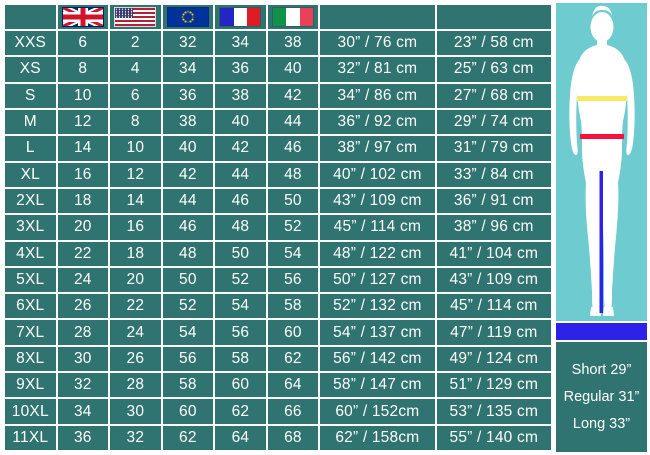 The width and height of the screenshot is (650, 455). Describe the element at coordinates (278, 148) in the screenshot. I see `table-row: L 14 10 40 42 46 38” / 97 cm 31” / 79 cm` at that location.